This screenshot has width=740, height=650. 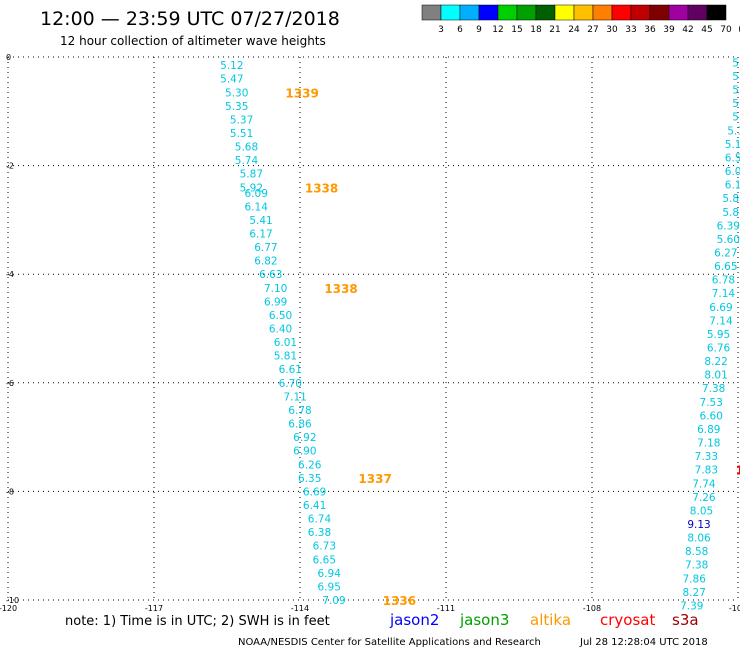 What do you see at coordinates (730, 199) in the screenshot?
I see `data-point-label: 5.8` at bounding box center [730, 199].